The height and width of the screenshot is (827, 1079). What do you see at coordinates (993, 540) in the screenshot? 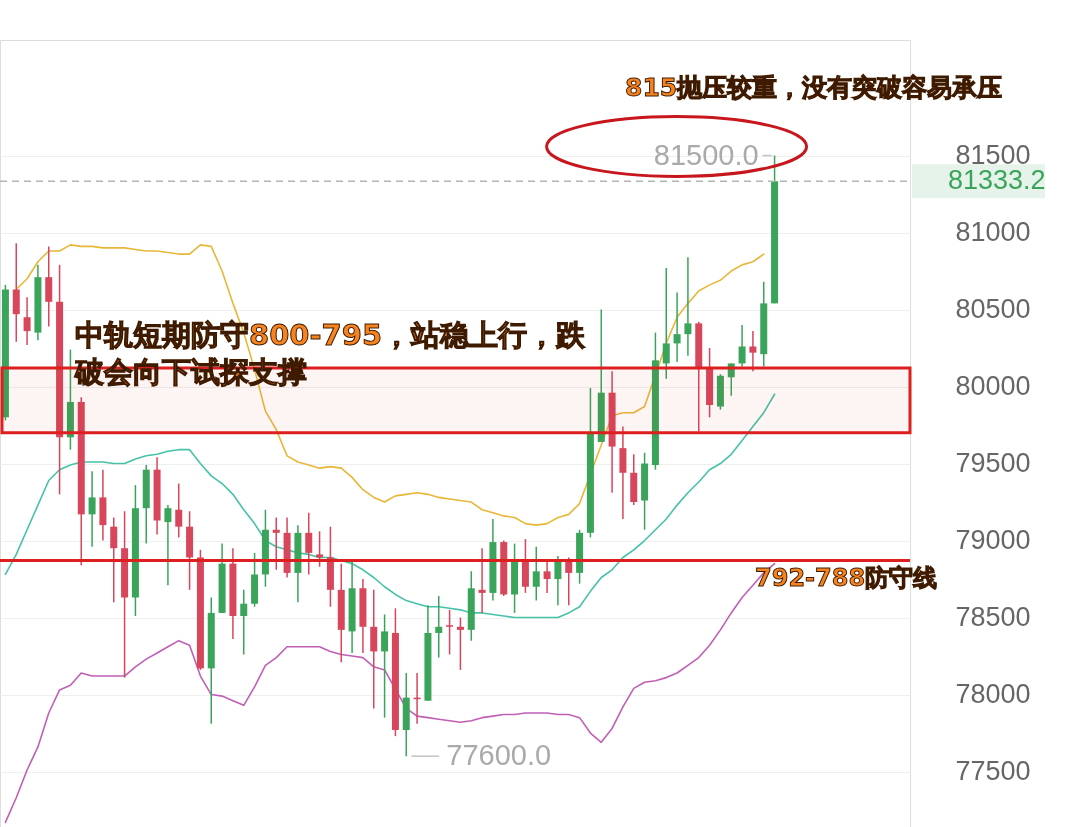
I see `y-tick-label: 79000` at bounding box center [993, 540].